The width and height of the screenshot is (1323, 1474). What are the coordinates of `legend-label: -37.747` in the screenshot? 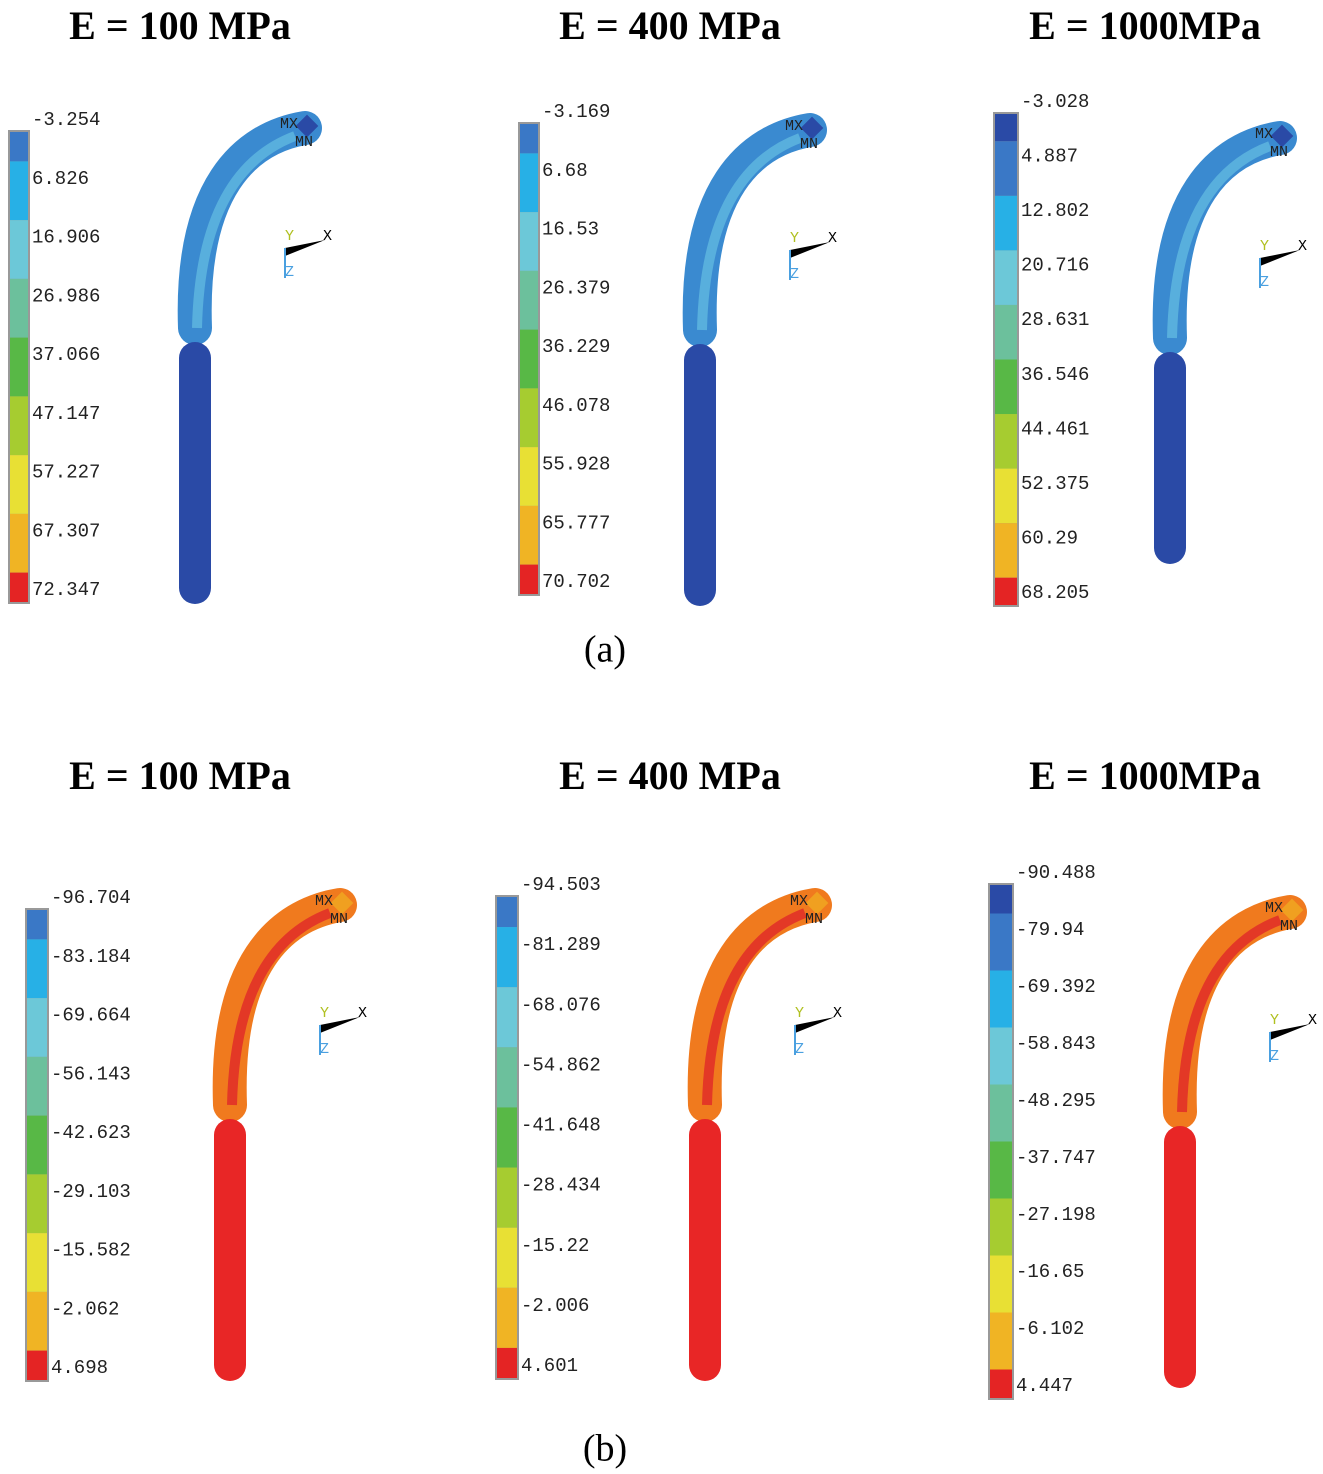 It's located at (1056, 1158).